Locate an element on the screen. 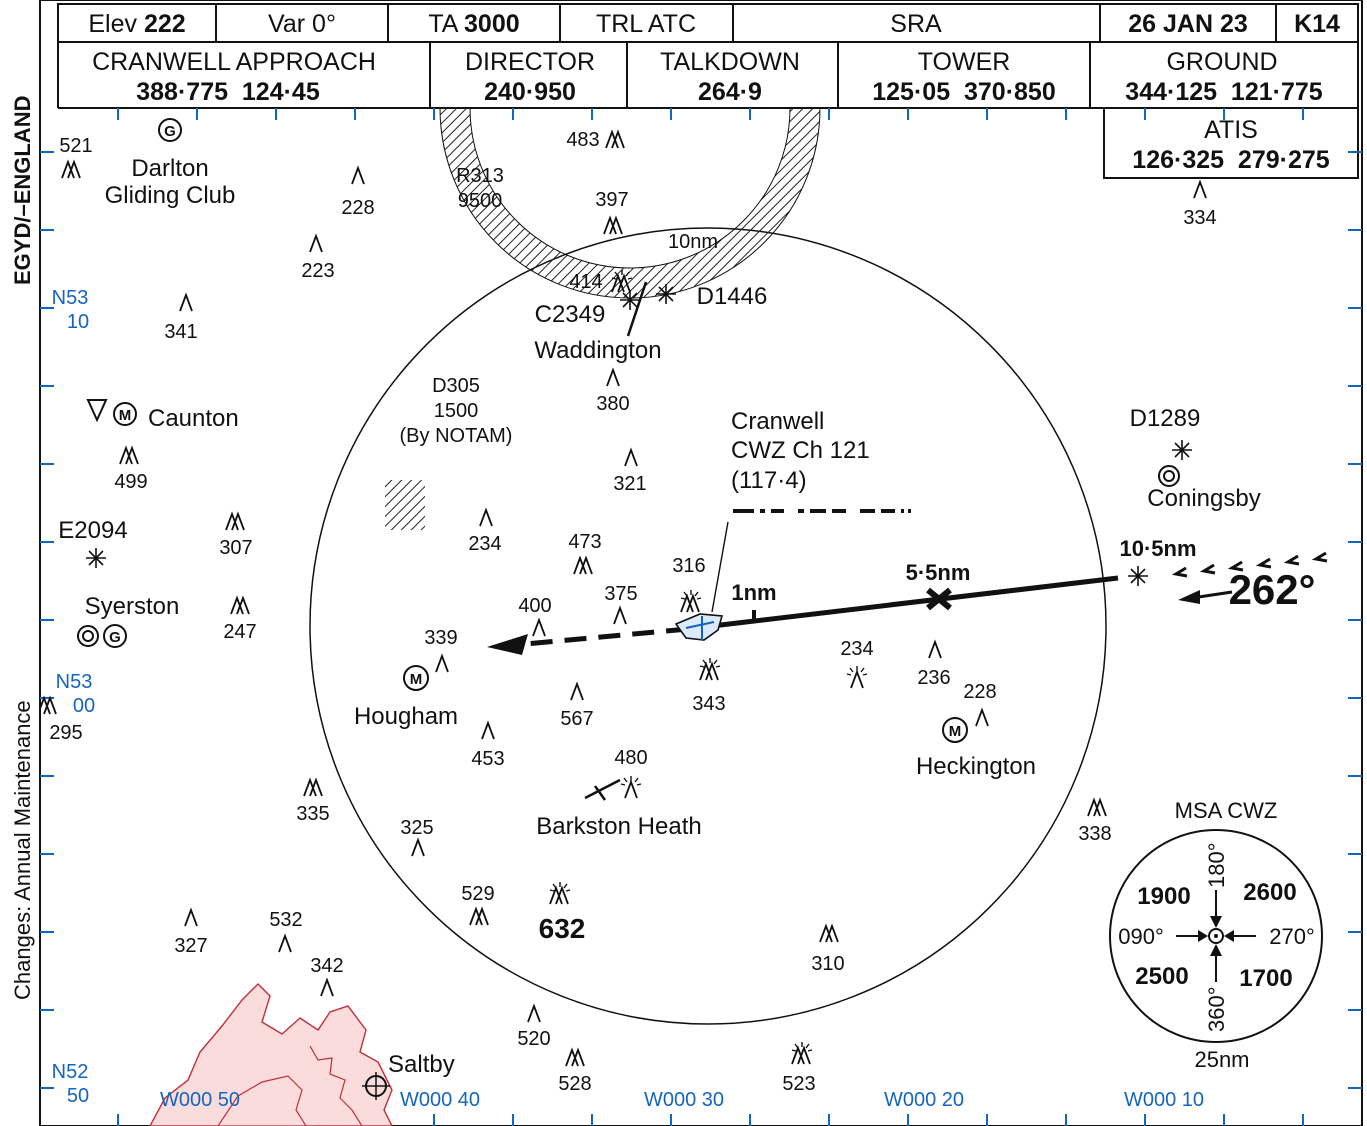 The height and width of the screenshot is (1126, 1367). label-10-5nm: 10·5nm is located at coordinates (1157, 548).